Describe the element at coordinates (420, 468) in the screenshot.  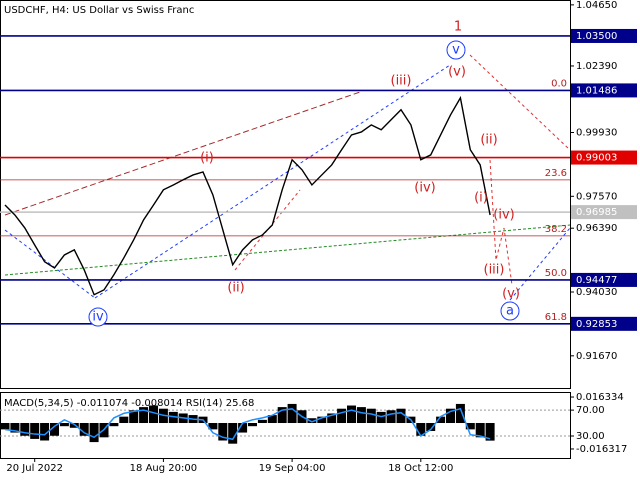
I see `x-tick-label: 18 Oct 12:00` at that location.